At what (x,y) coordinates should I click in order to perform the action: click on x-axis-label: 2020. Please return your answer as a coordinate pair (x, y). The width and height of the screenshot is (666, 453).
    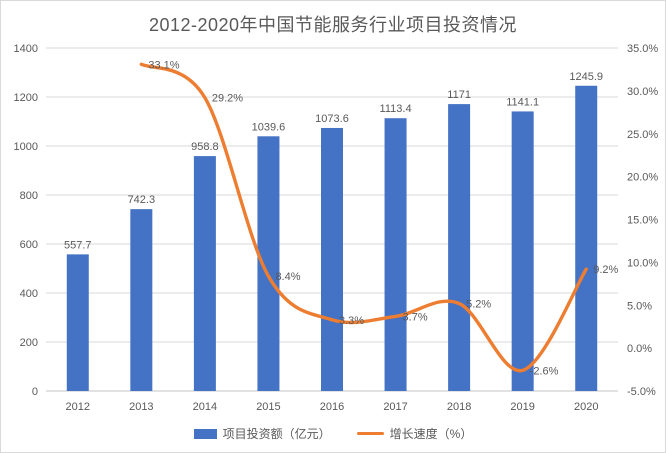
    Looking at the image, I should click on (586, 407).